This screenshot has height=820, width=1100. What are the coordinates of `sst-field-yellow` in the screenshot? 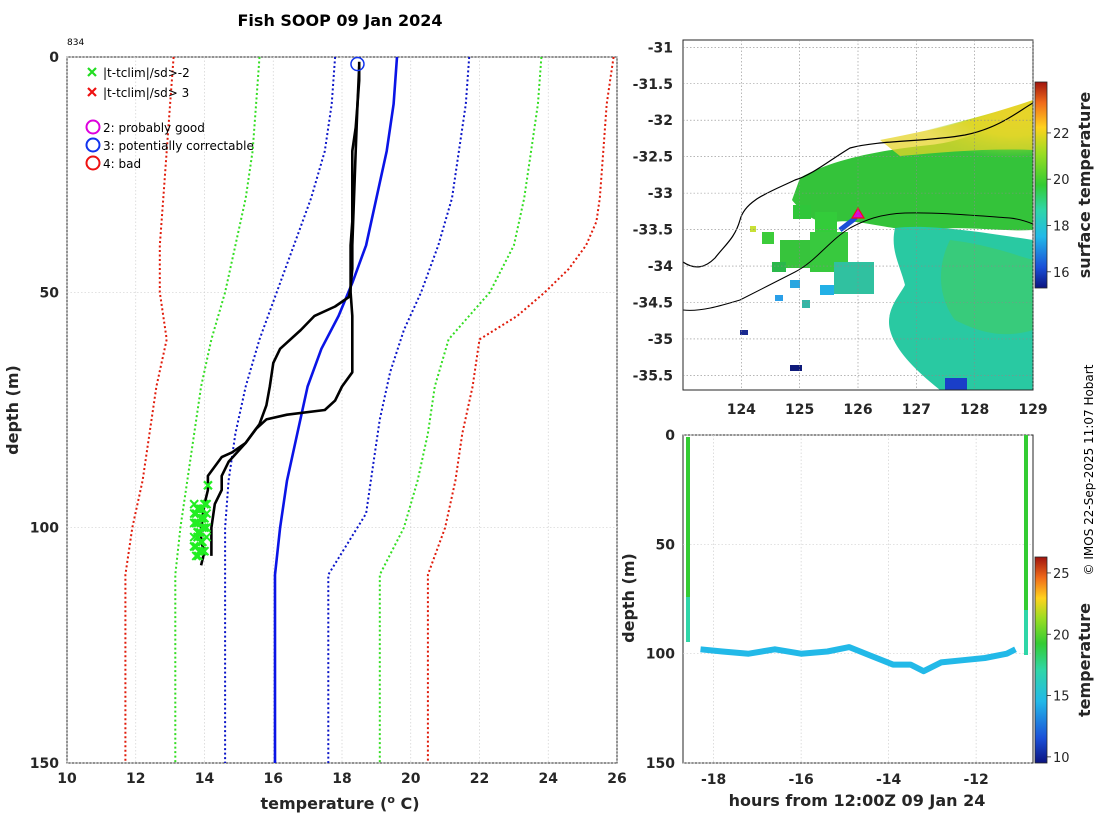 It's located at (956, 128).